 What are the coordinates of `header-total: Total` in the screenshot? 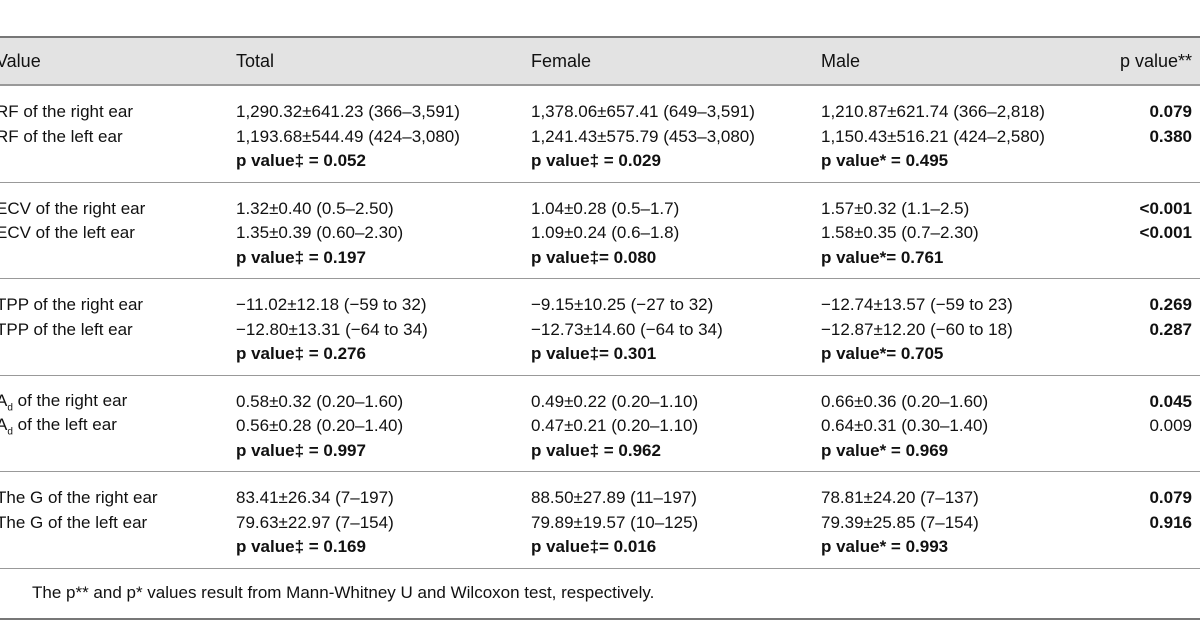 It's located at (255, 60).